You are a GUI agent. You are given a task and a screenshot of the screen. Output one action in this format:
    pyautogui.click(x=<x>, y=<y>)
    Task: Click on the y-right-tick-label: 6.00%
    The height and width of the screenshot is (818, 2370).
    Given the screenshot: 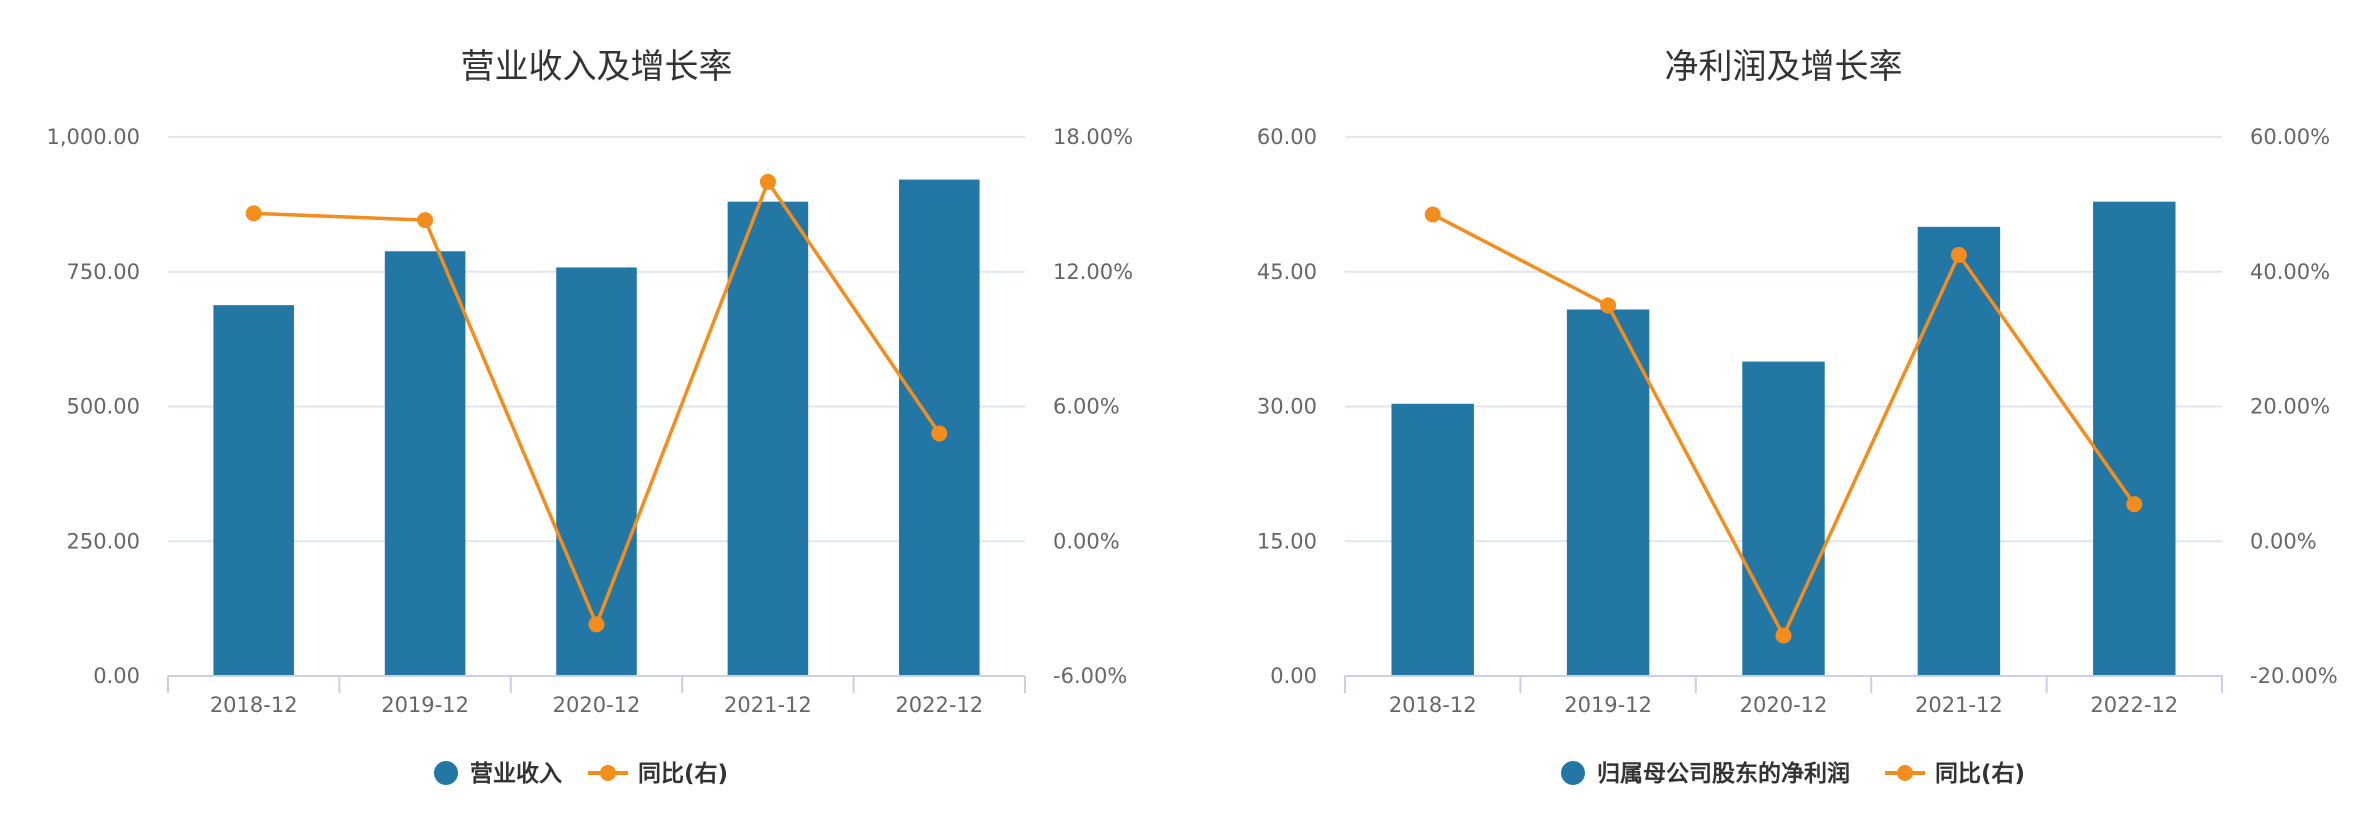 What is the action you would take?
    pyautogui.click(x=1086, y=407)
    